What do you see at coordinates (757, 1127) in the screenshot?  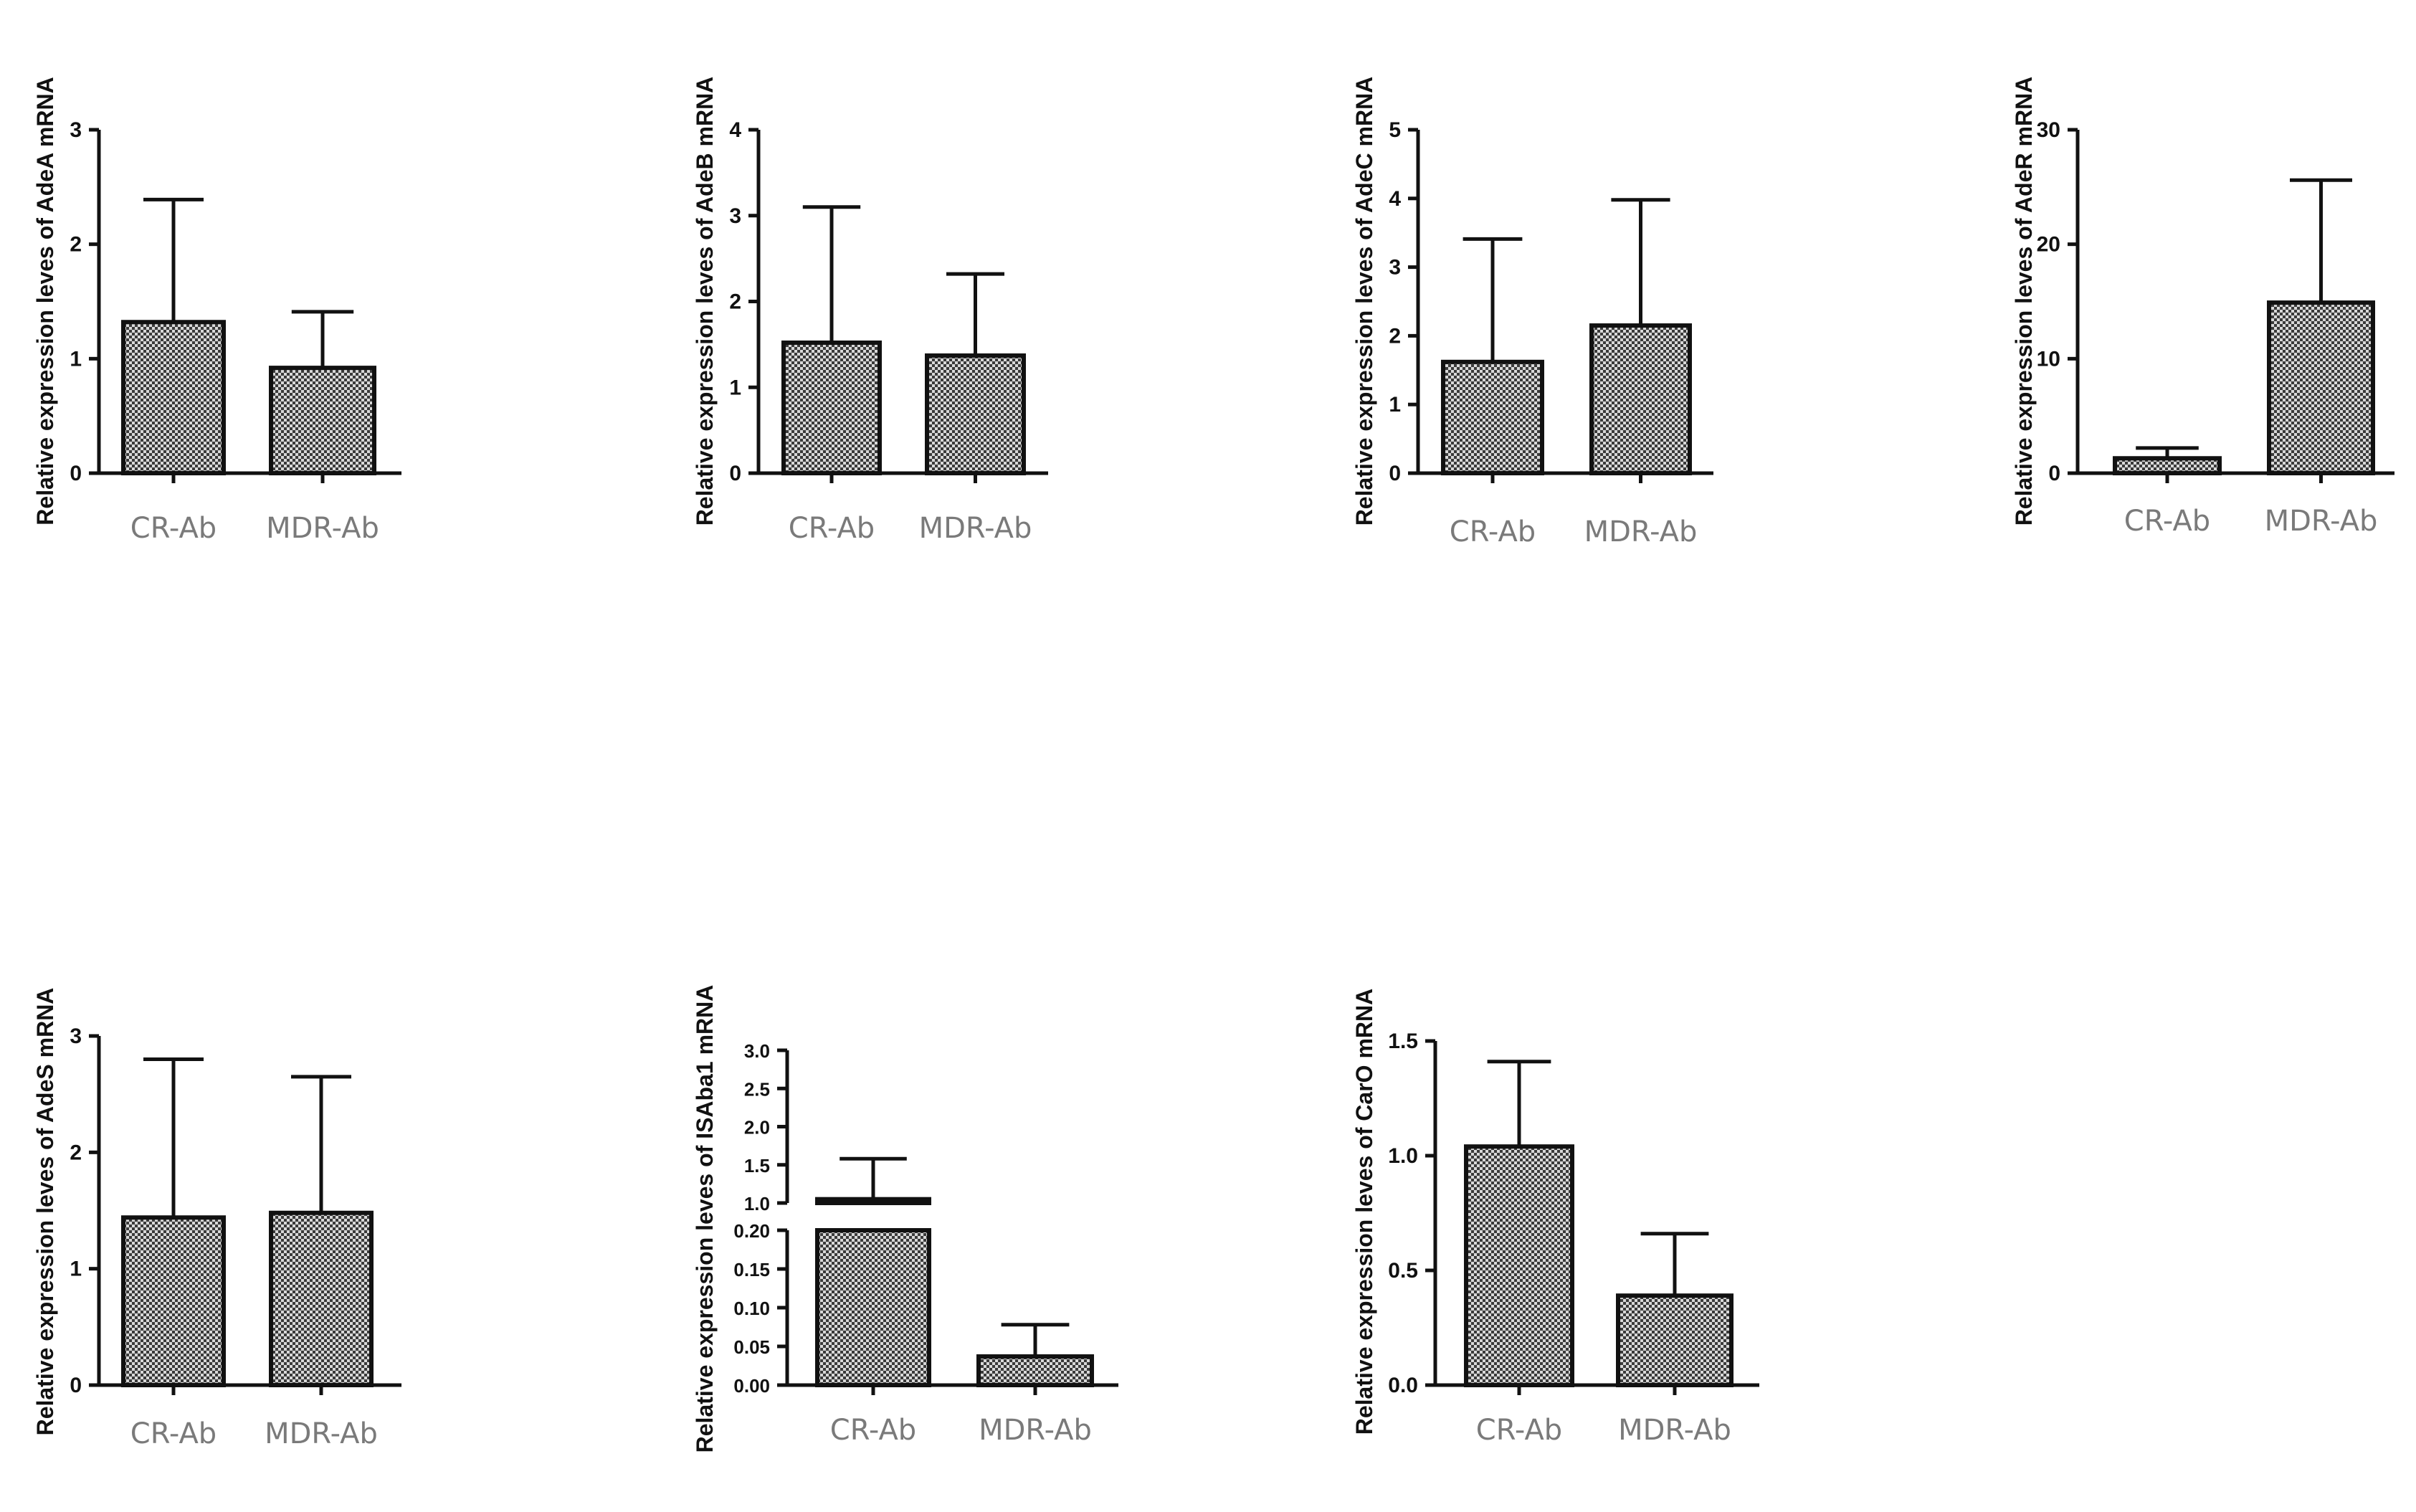 I see `y-tick-label: 2.0` at bounding box center [757, 1127].